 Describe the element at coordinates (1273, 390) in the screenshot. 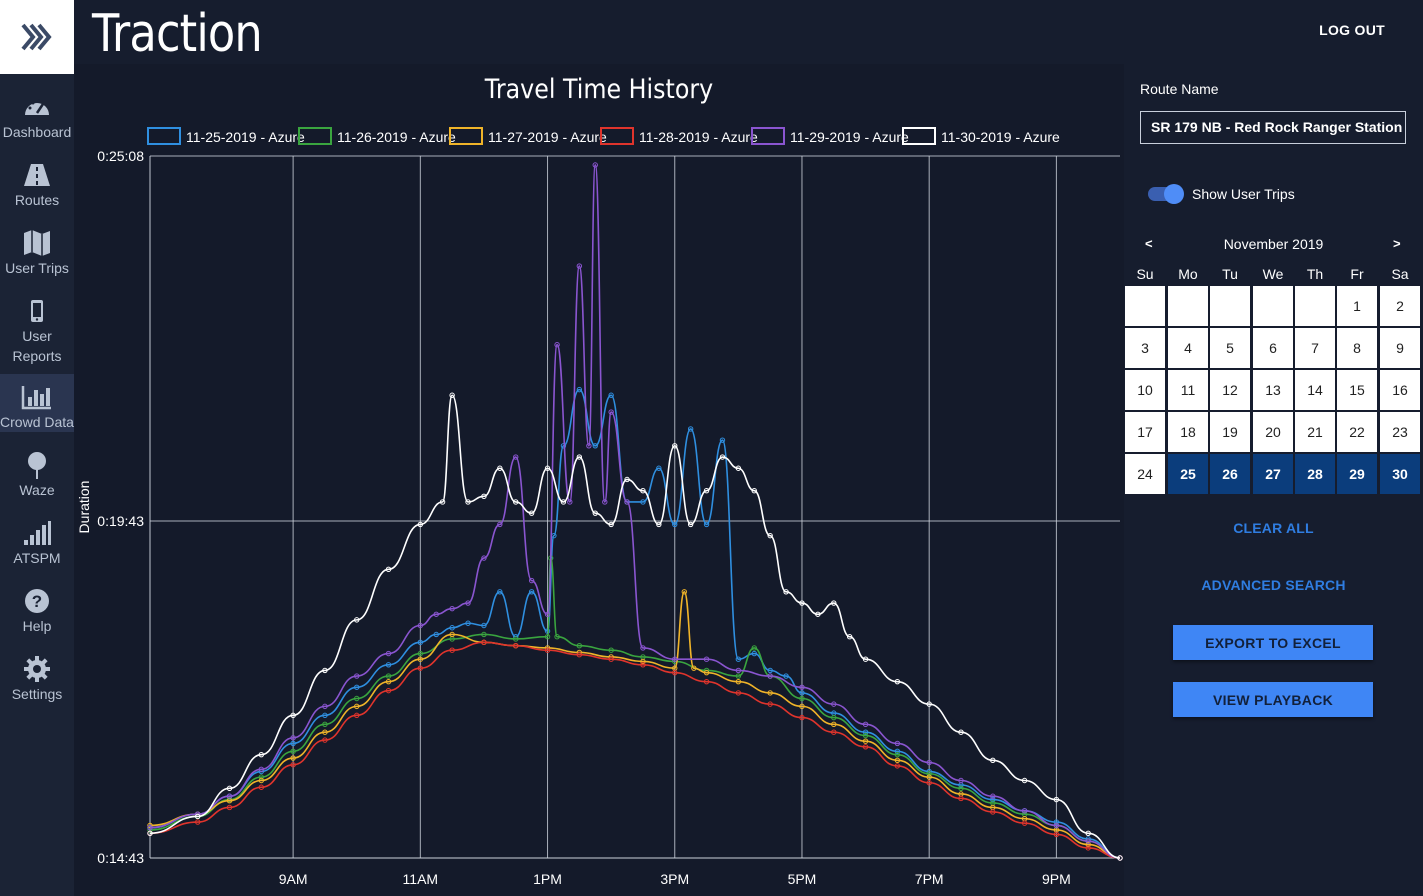

I see `calendar-day-13: 13` at that location.